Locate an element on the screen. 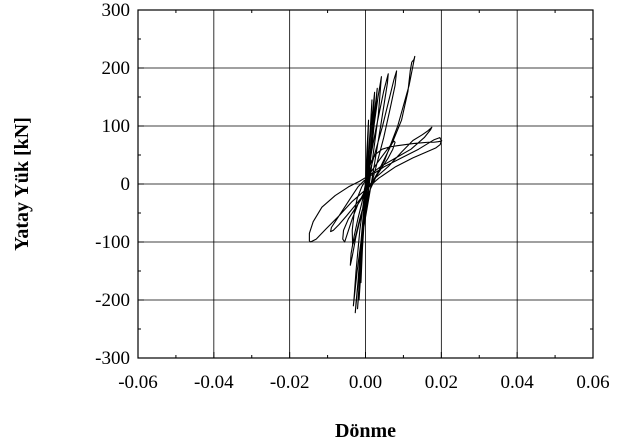  x-tick-label: -0.06 is located at coordinates (138, 382).